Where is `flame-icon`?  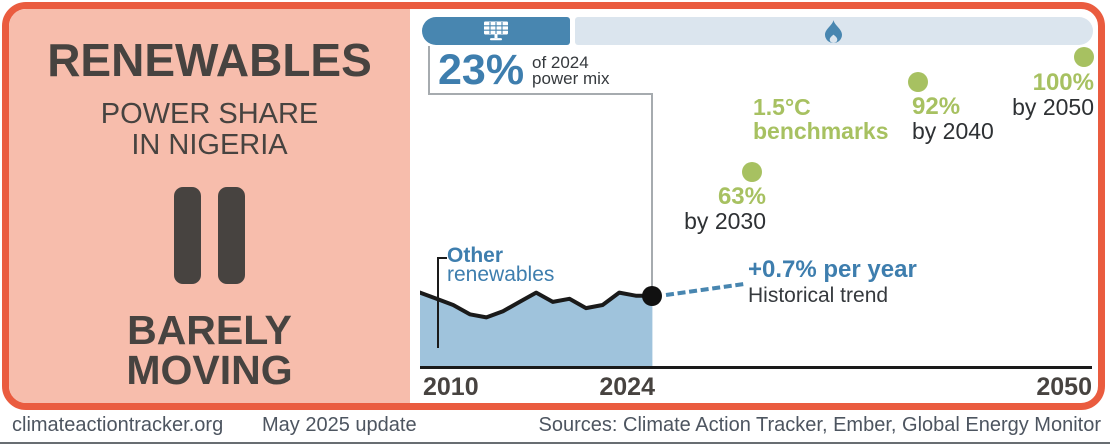
flame-icon is located at coordinates (833, 31).